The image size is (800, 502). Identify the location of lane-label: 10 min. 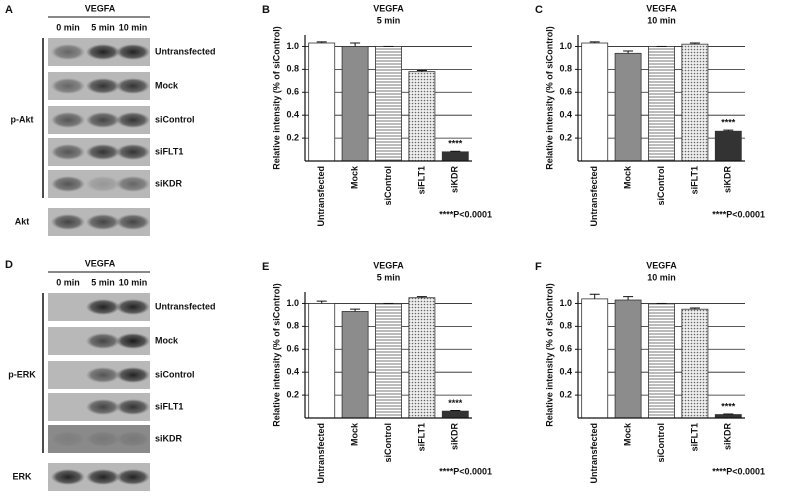
(133, 27).